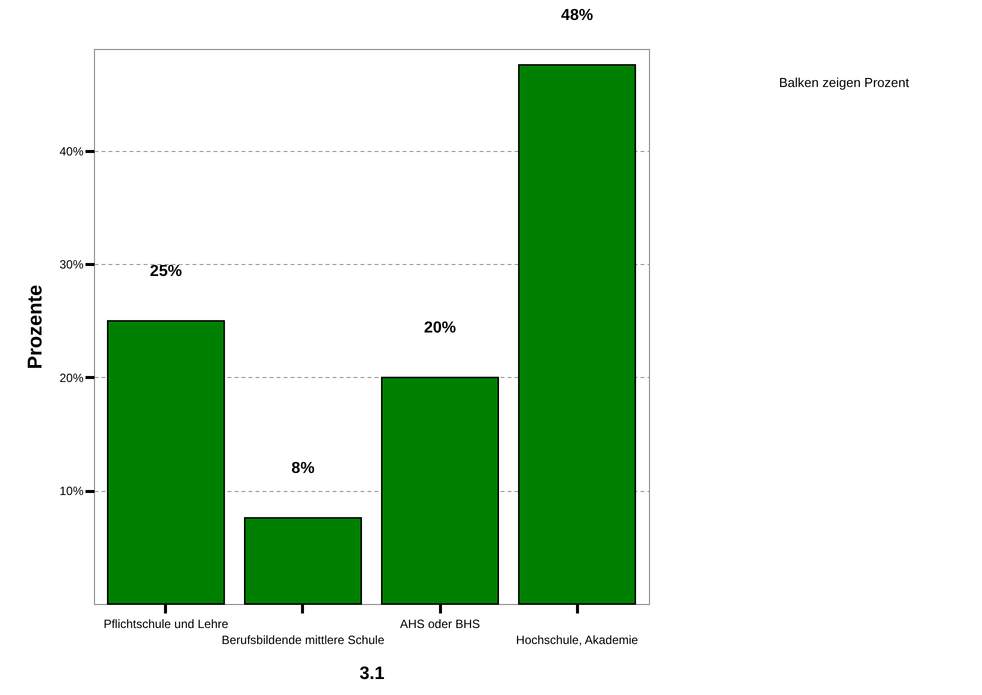 This screenshot has width=982, height=695. Describe the element at coordinates (35, 327) in the screenshot. I see `y-axis-title: Prozente` at that location.